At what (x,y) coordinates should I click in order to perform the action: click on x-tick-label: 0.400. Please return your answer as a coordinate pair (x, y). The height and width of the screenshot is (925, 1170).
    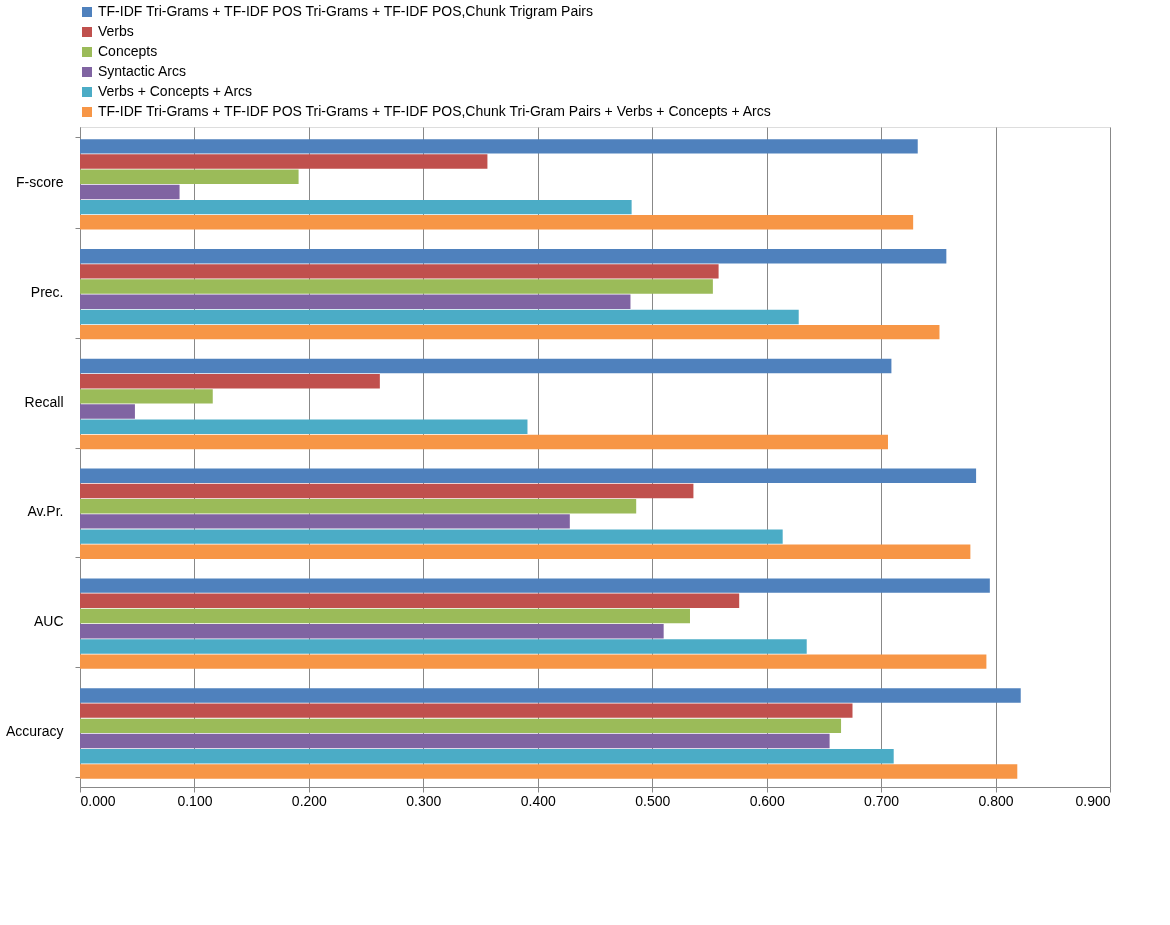
    Looking at the image, I should click on (538, 800).